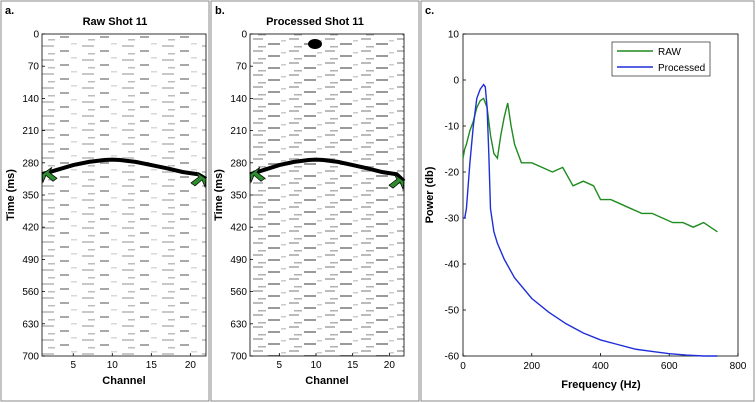 The width and height of the screenshot is (756, 403). I want to click on y-tick-label: -20, so click(452, 173).